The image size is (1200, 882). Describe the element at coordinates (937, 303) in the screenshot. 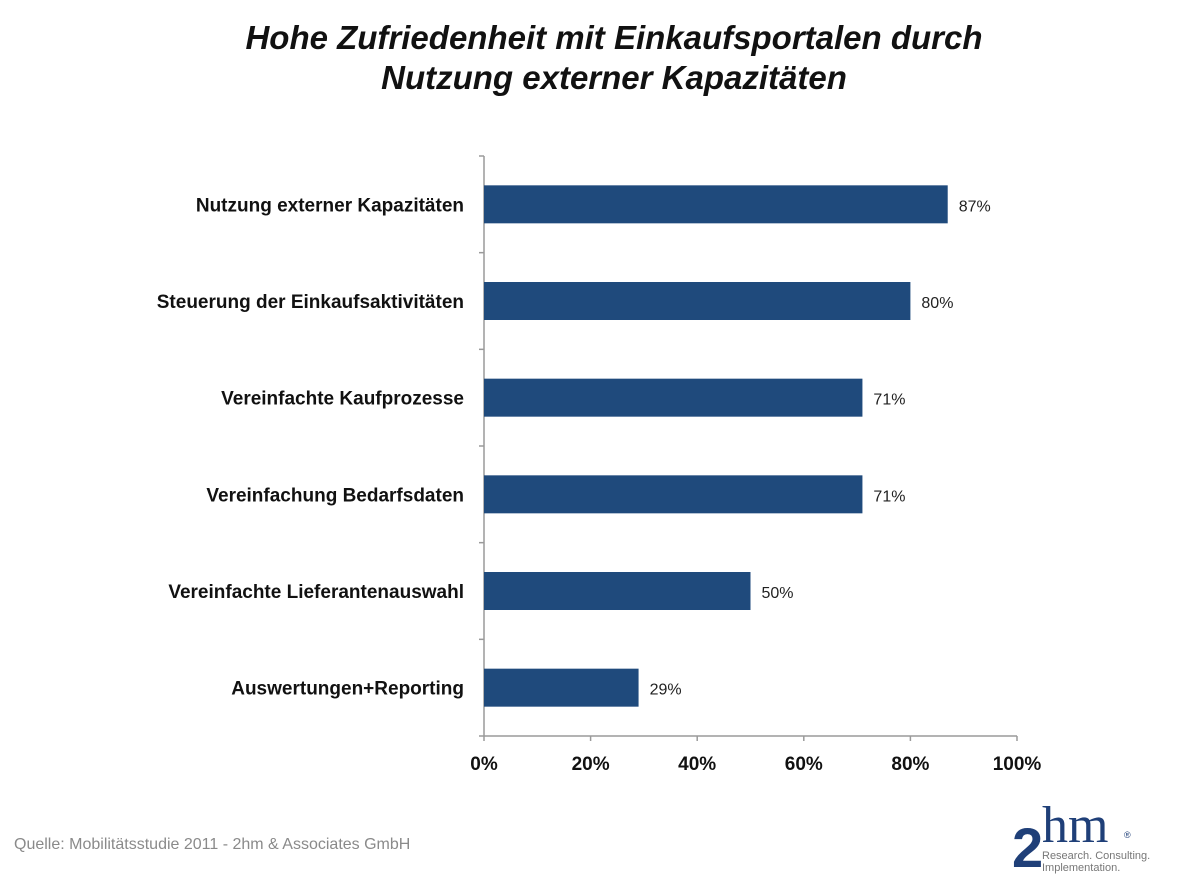

I see `data-label: 80%` at that location.